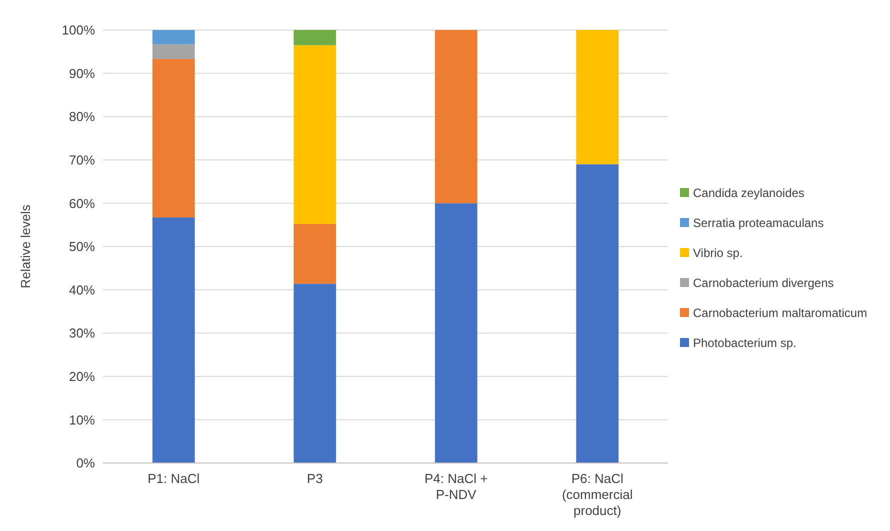  Describe the element at coordinates (718, 253) in the screenshot. I see `legend-label: Vibrio sp.` at that location.